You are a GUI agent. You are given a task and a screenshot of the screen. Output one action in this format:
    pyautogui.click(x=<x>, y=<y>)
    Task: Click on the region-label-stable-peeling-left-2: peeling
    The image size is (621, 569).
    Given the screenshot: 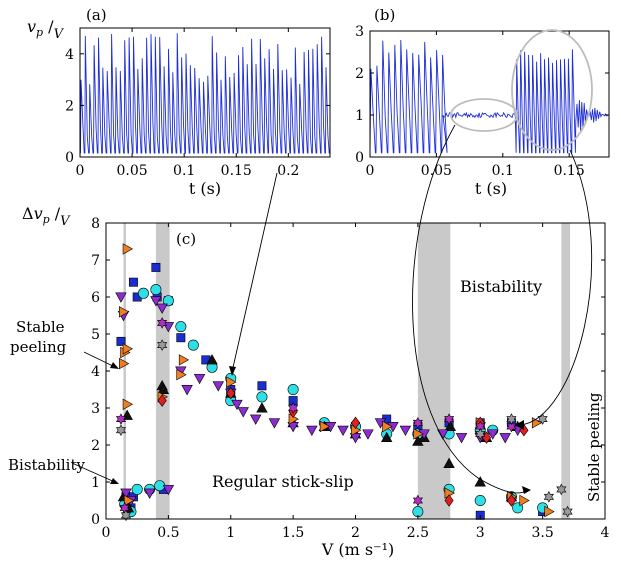 What is the action you would take?
    pyautogui.click(x=38, y=347)
    